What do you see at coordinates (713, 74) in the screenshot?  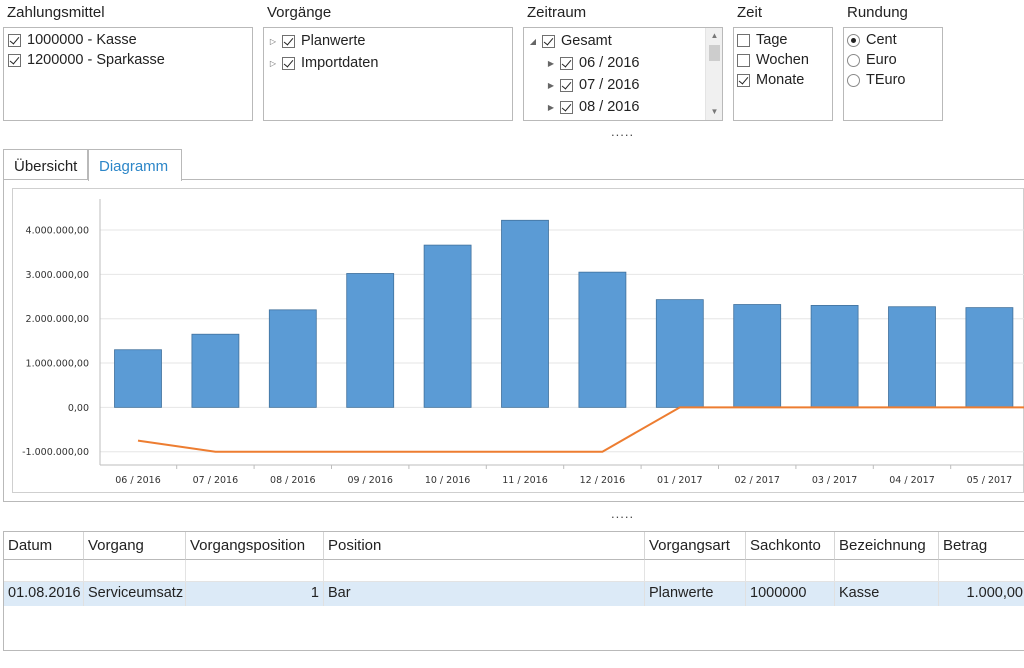 I see `zeitraum-scrollbar: ▲ ▼` at bounding box center [713, 74].